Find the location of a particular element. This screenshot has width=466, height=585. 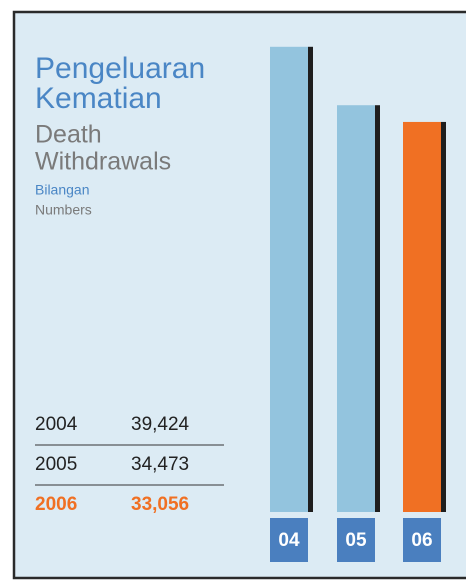

table-year: 2006 is located at coordinates (56, 504).